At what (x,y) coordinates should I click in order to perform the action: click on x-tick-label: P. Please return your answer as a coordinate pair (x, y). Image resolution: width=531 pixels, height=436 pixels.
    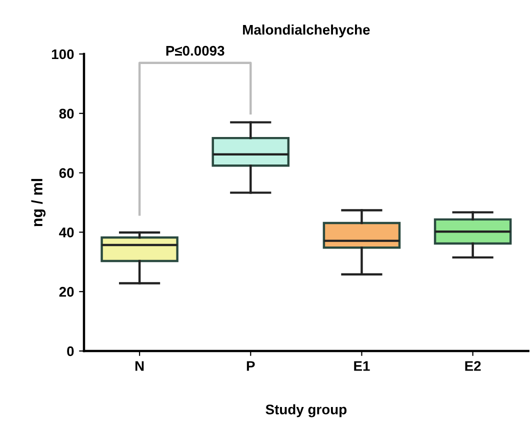
    Looking at the image, I should click on (250, 366).